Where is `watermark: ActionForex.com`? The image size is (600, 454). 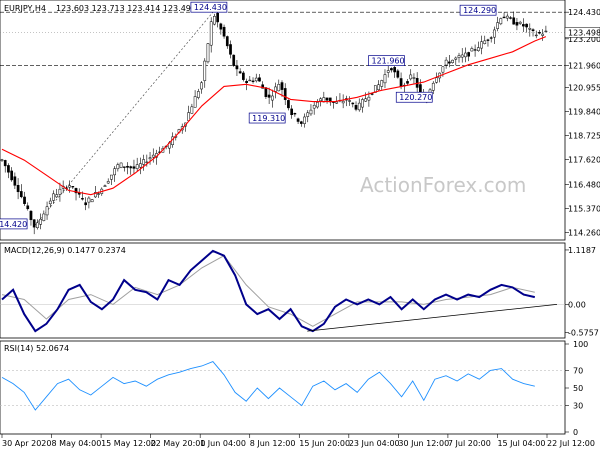
watermark: ActionForex.com is located at coordinates (443, 185).